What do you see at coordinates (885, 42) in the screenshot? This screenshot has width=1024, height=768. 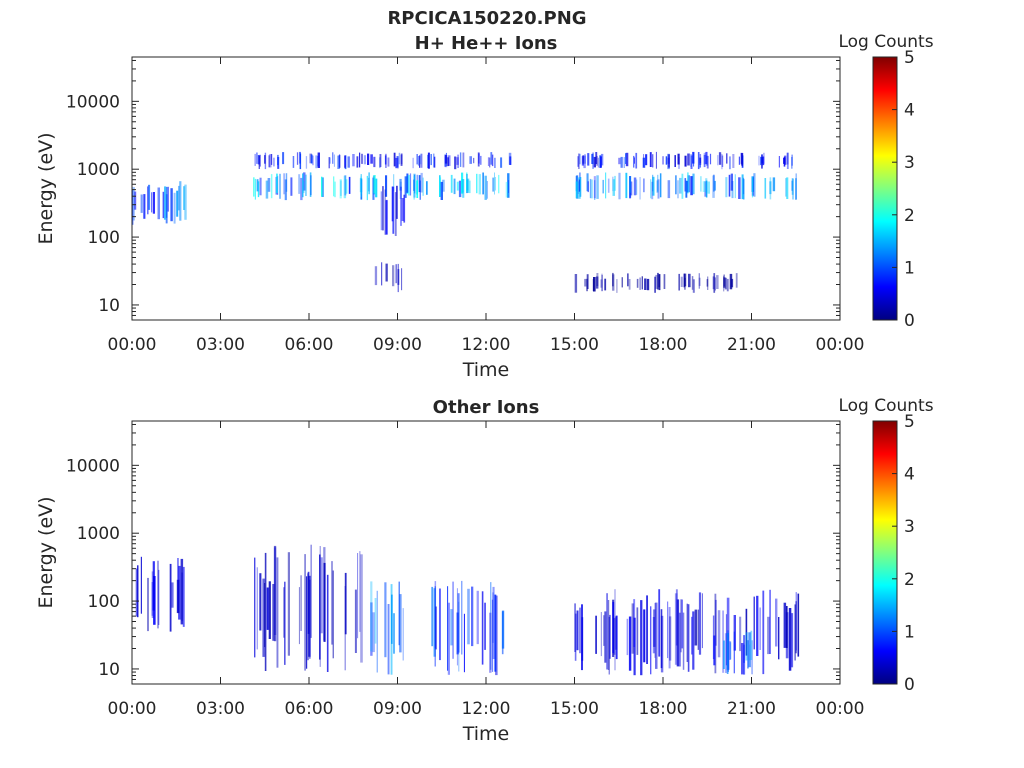 I see `colorbar-label: Log Counts` at bounding box center [885, 42].